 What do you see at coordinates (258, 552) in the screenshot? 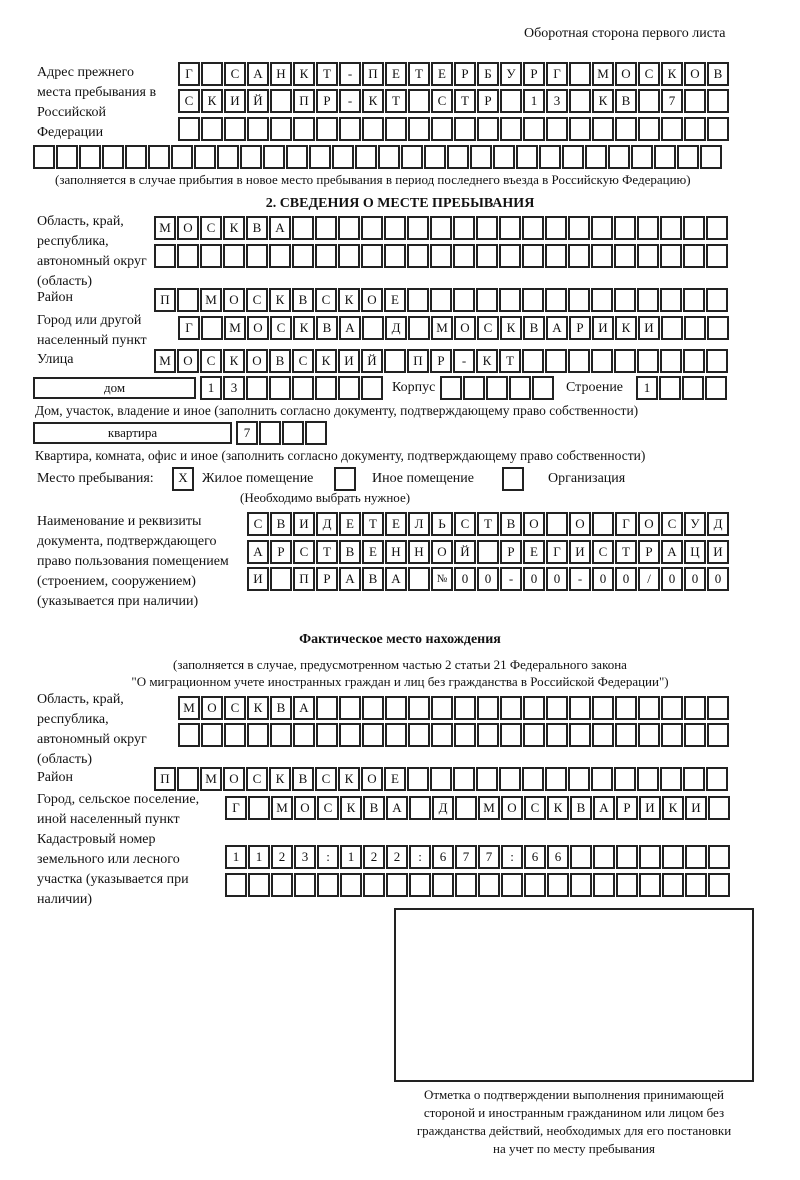
I see `char-cell: А` at bounding box center [258, 552].